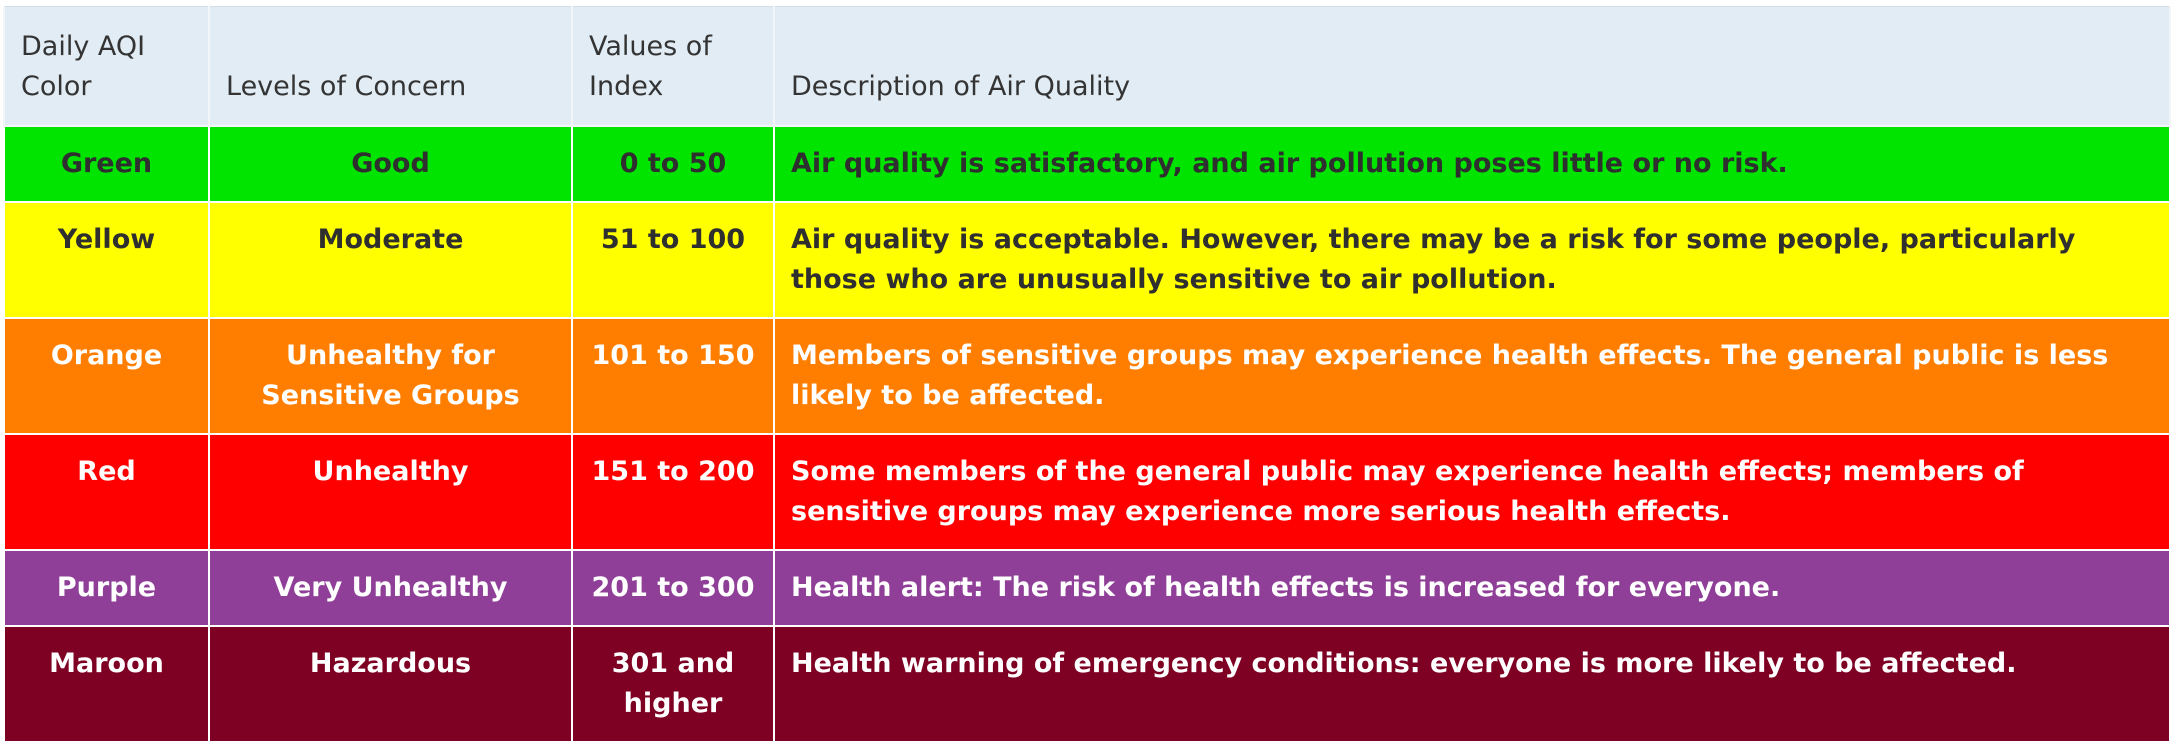 The height and width of the screenshot is (743, 2176). Describe the element at coordinates (673, 164) in the screenshot. I see `cell-values: 0 to 50` at that location.